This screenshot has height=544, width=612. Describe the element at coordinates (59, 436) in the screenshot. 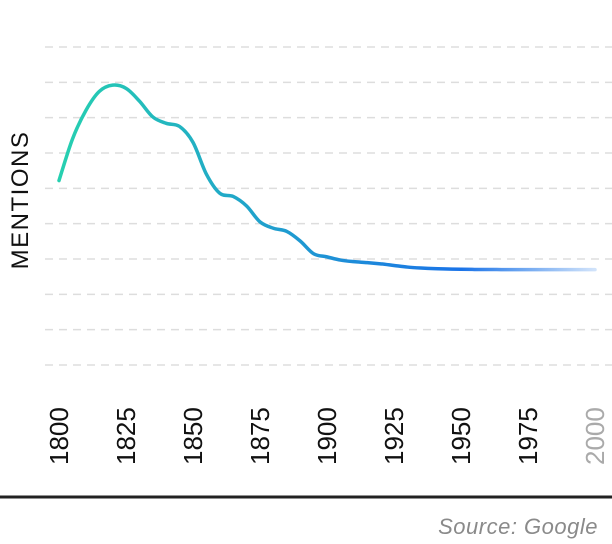

I see `x-tick-label: 1800` at that location.